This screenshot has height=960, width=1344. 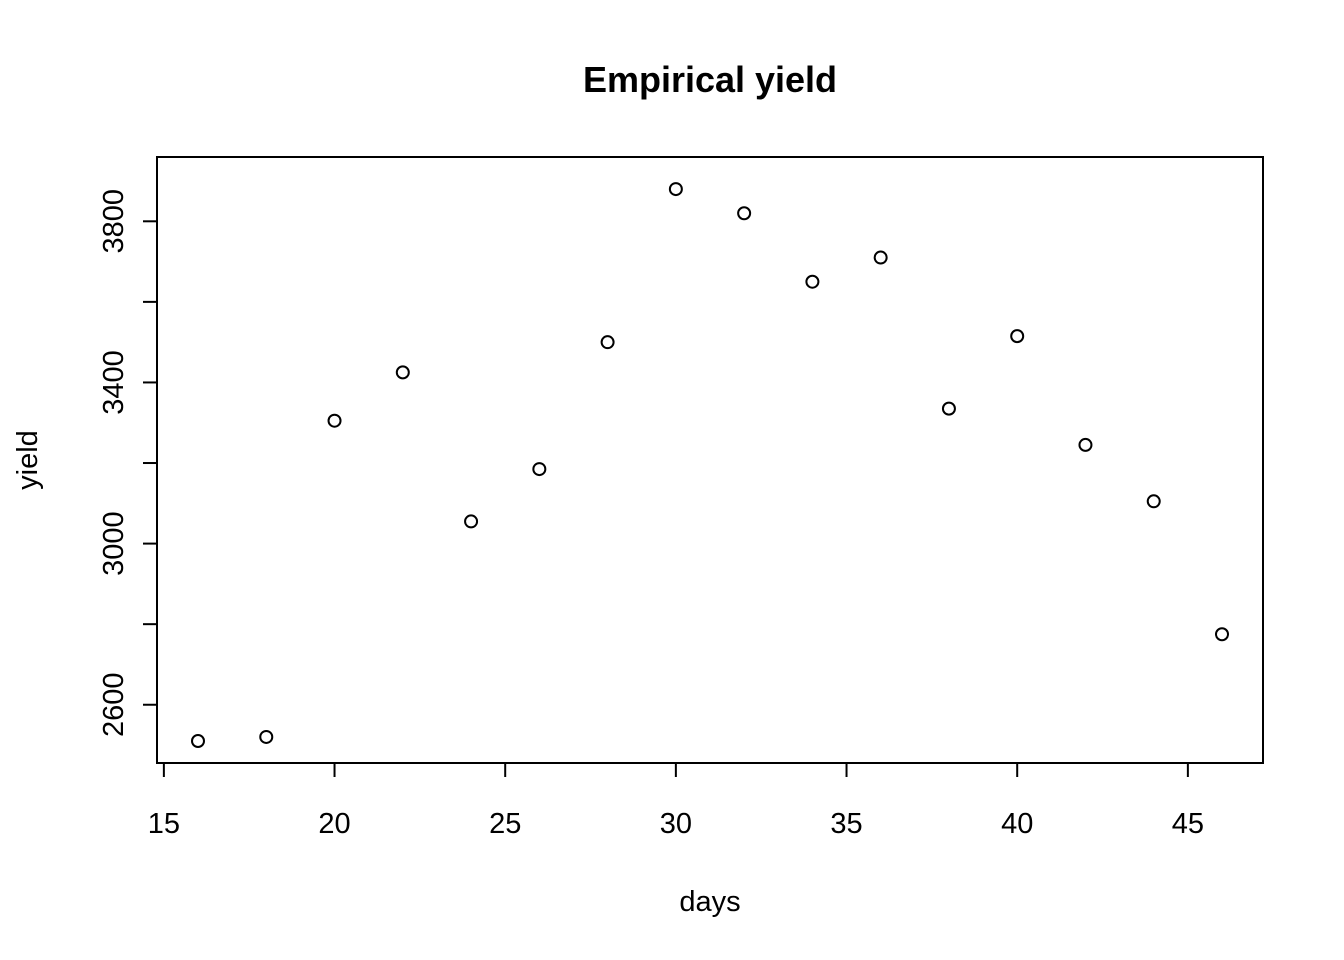 I want to click on x-tick-label: 45, so click(x=1188, y=824).